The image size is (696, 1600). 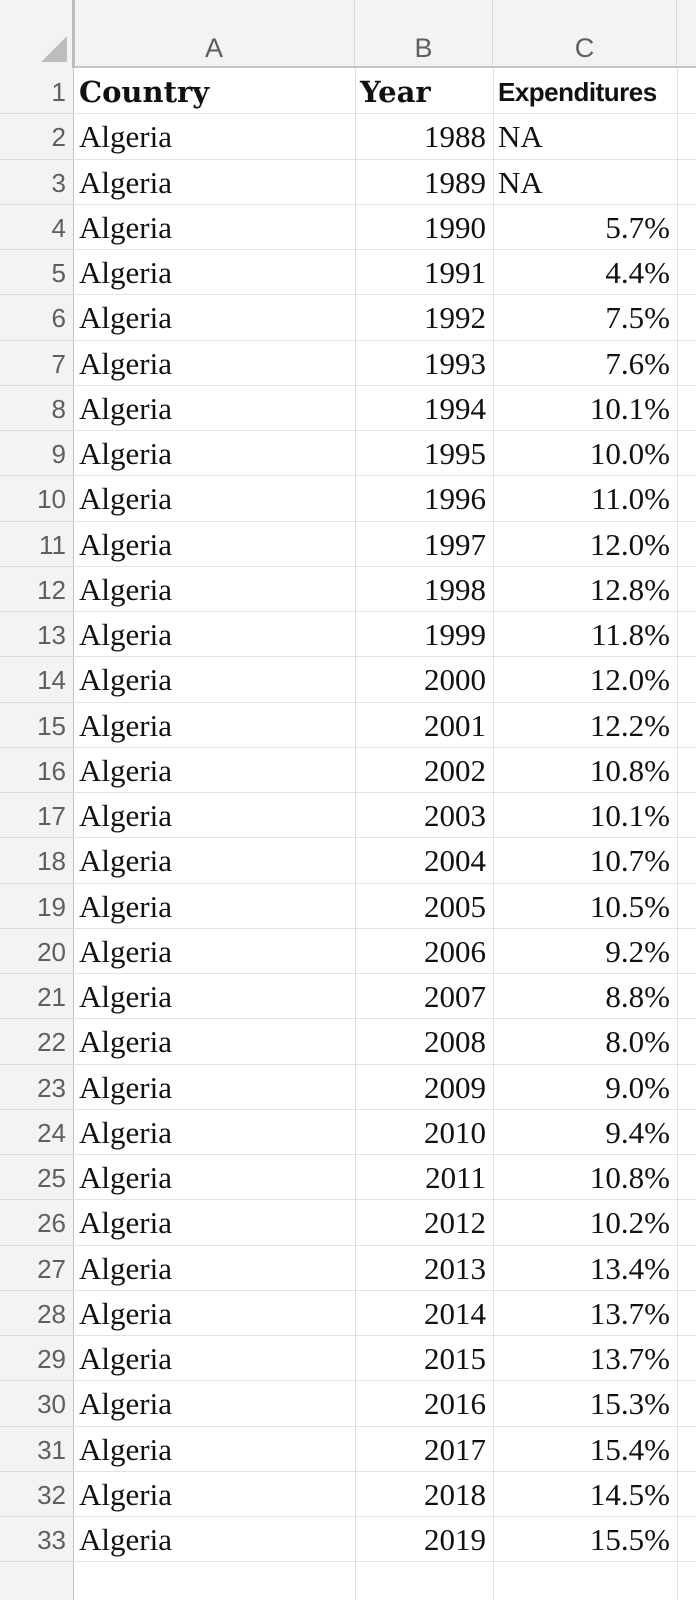 I want to click on cell-year: 2009, so click(x=455, y=1087).